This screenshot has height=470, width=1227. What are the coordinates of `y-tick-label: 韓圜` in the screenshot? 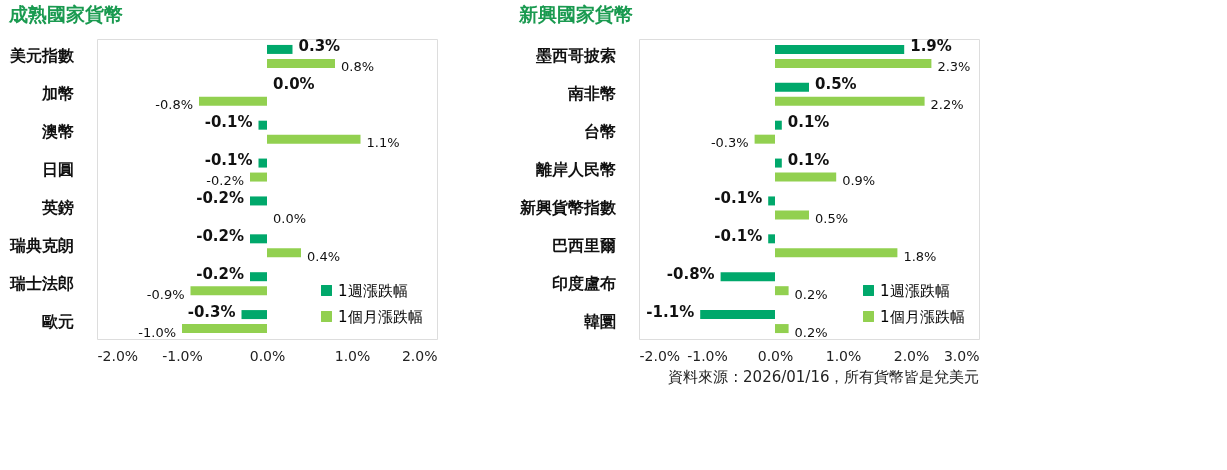 It's located at (599, 321).